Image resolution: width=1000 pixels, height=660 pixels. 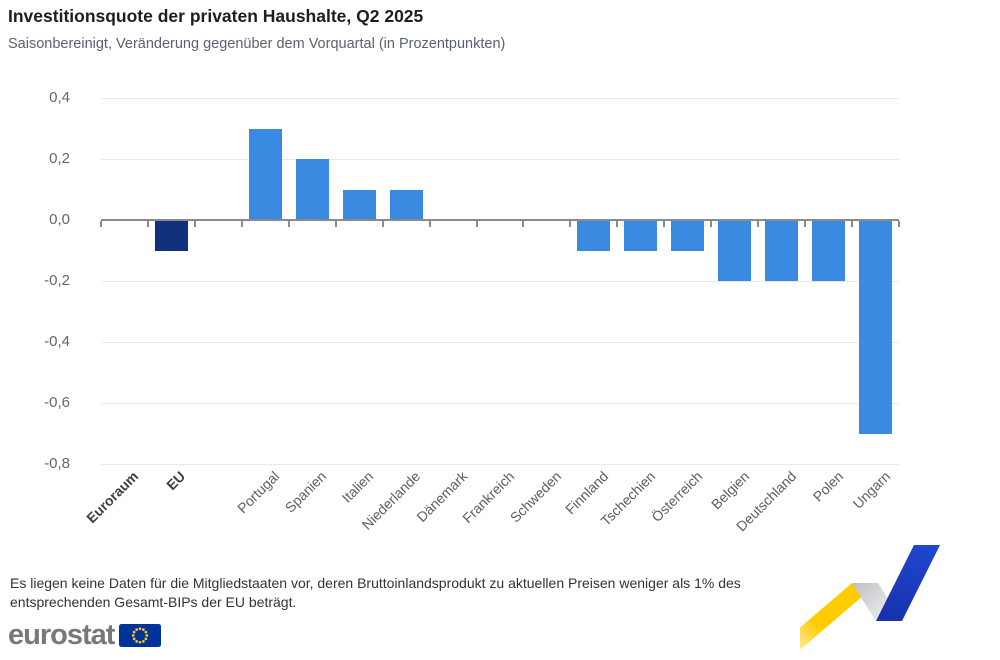 What do you see at coordinates (908, 583) in the screenshot?
I see `ribbon-blue-segment` at bounding box center [908, 583].